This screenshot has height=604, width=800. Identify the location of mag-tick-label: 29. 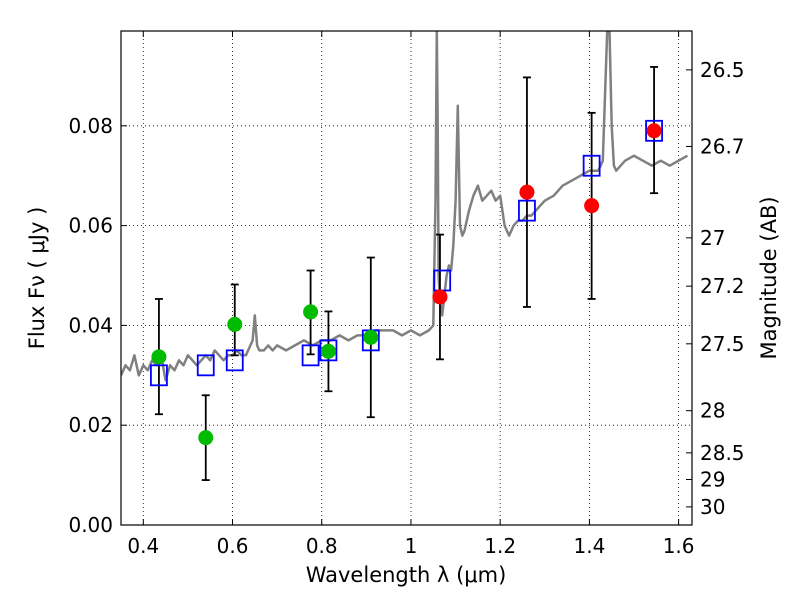
(712, 479).